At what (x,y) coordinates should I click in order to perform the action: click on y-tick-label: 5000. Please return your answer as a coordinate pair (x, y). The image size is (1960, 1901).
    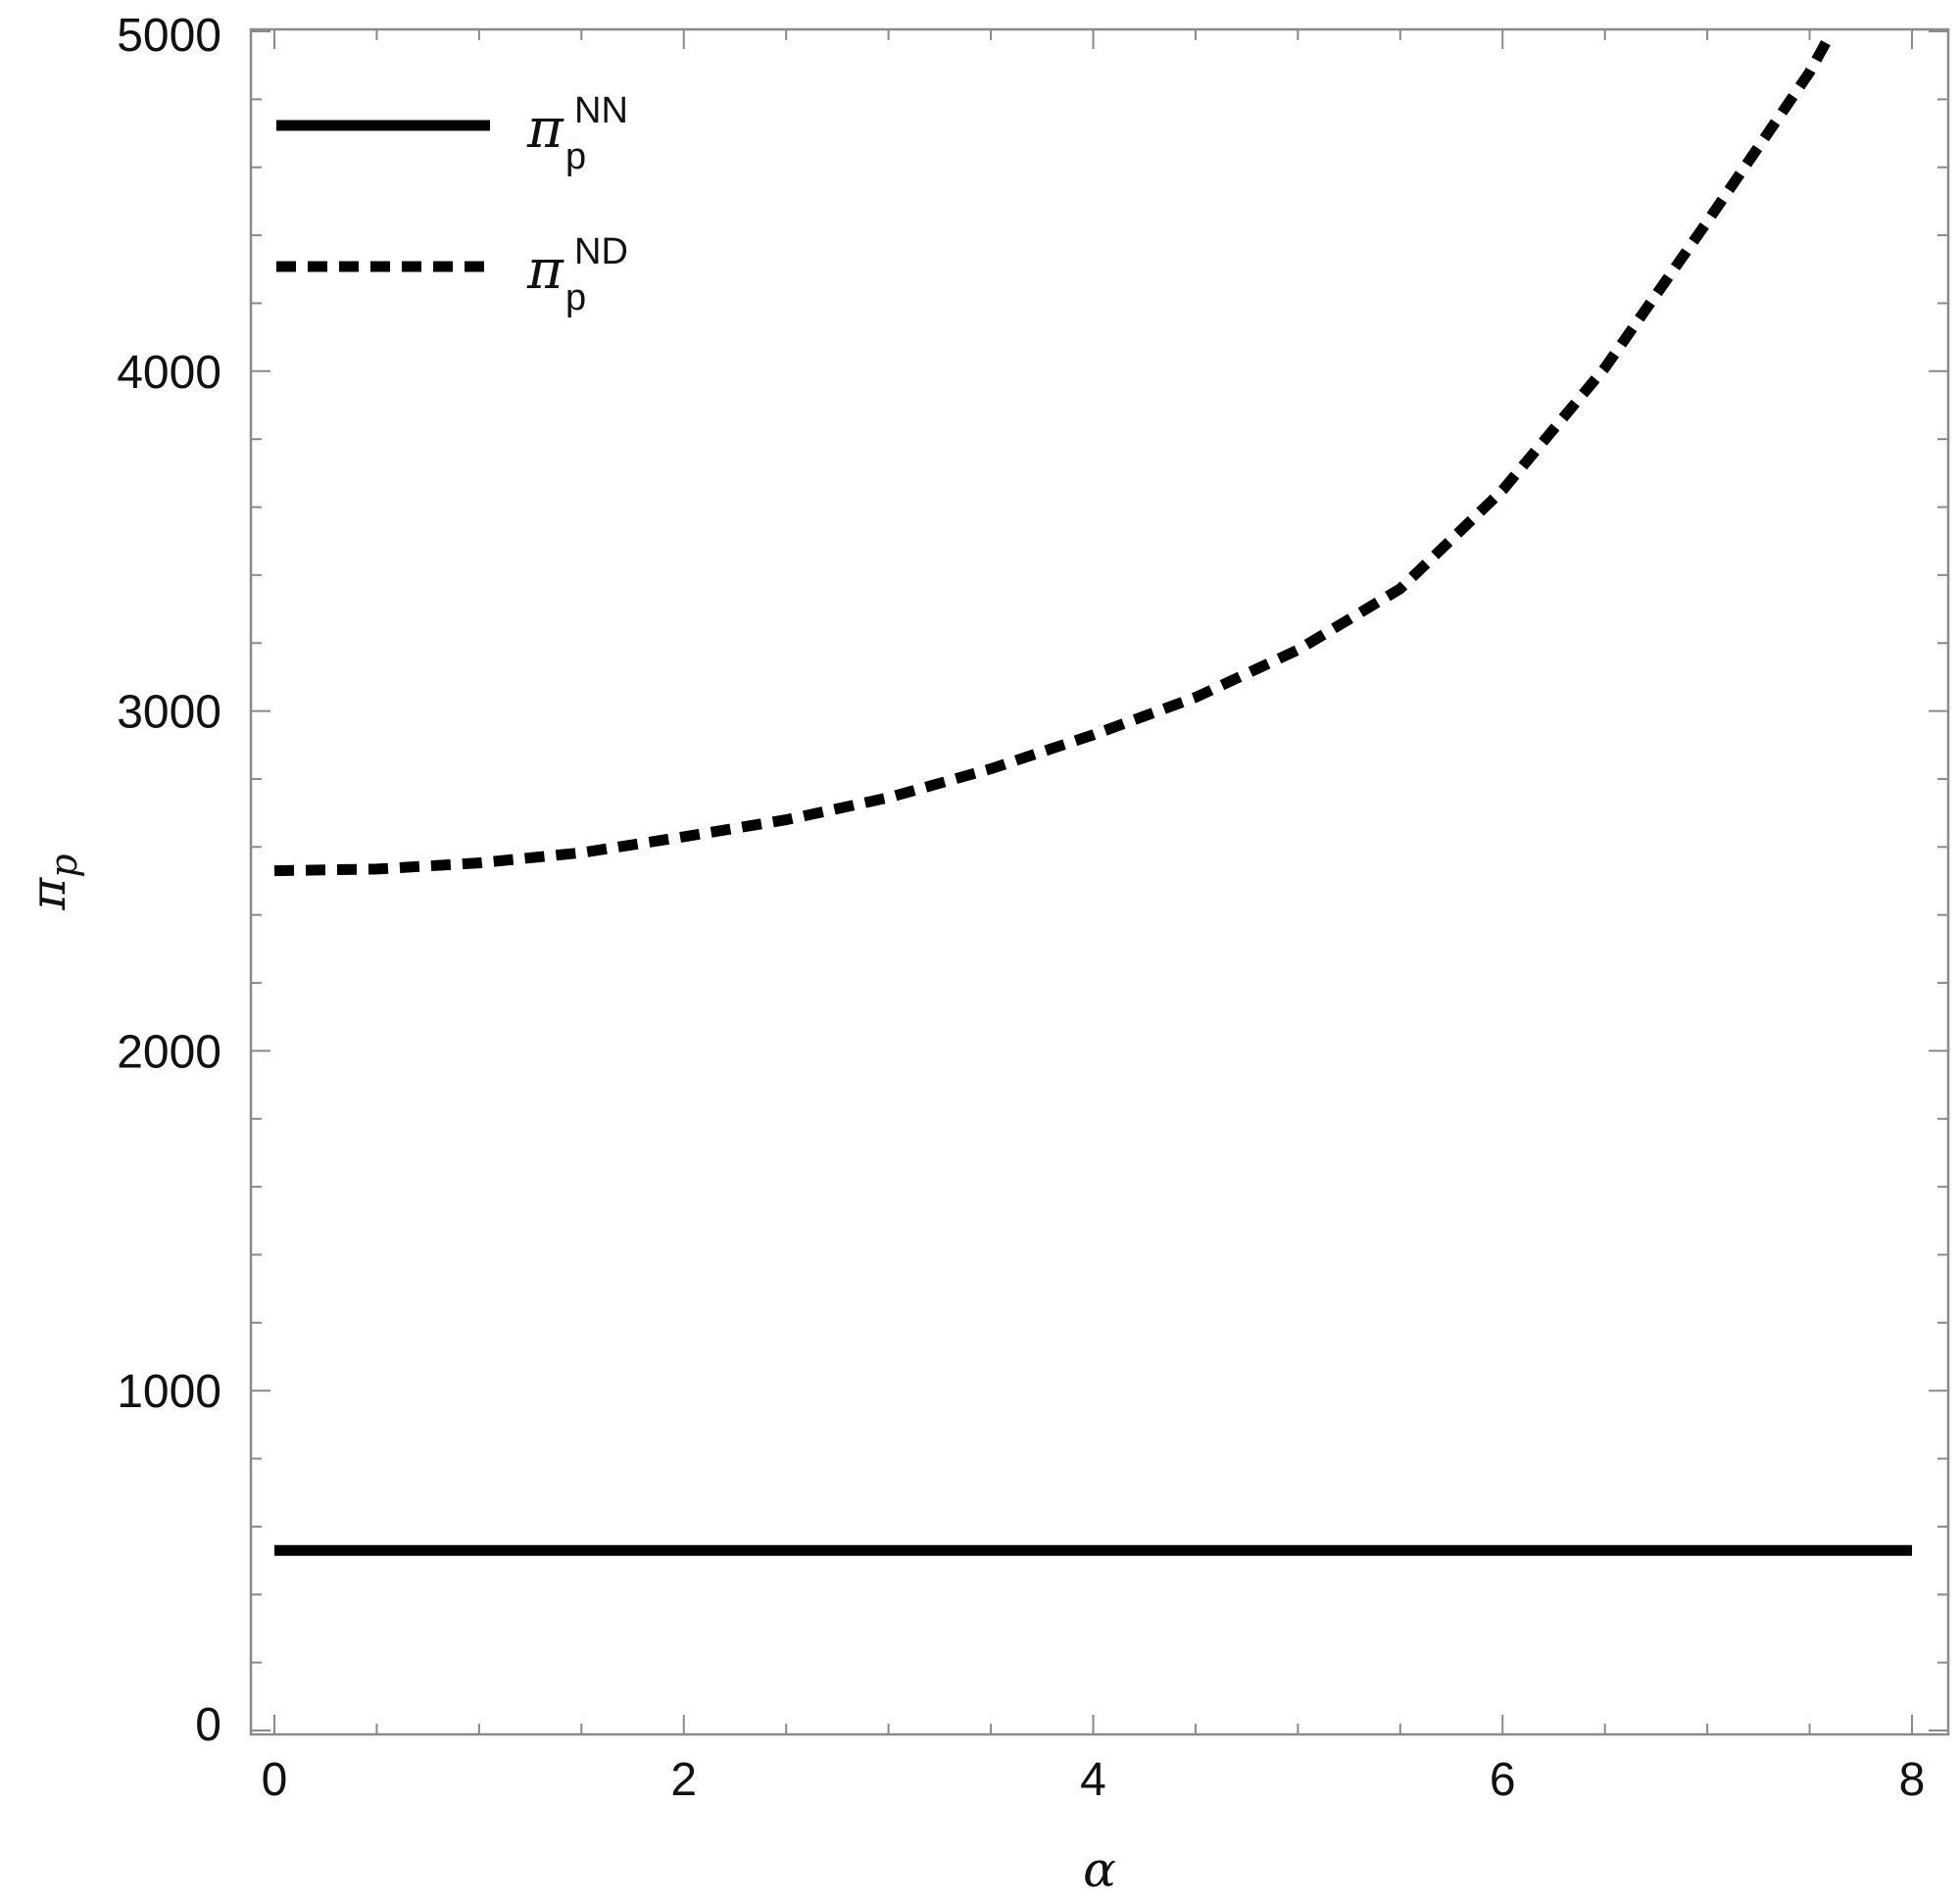
    Looking at the image, I should click on (169, 36).